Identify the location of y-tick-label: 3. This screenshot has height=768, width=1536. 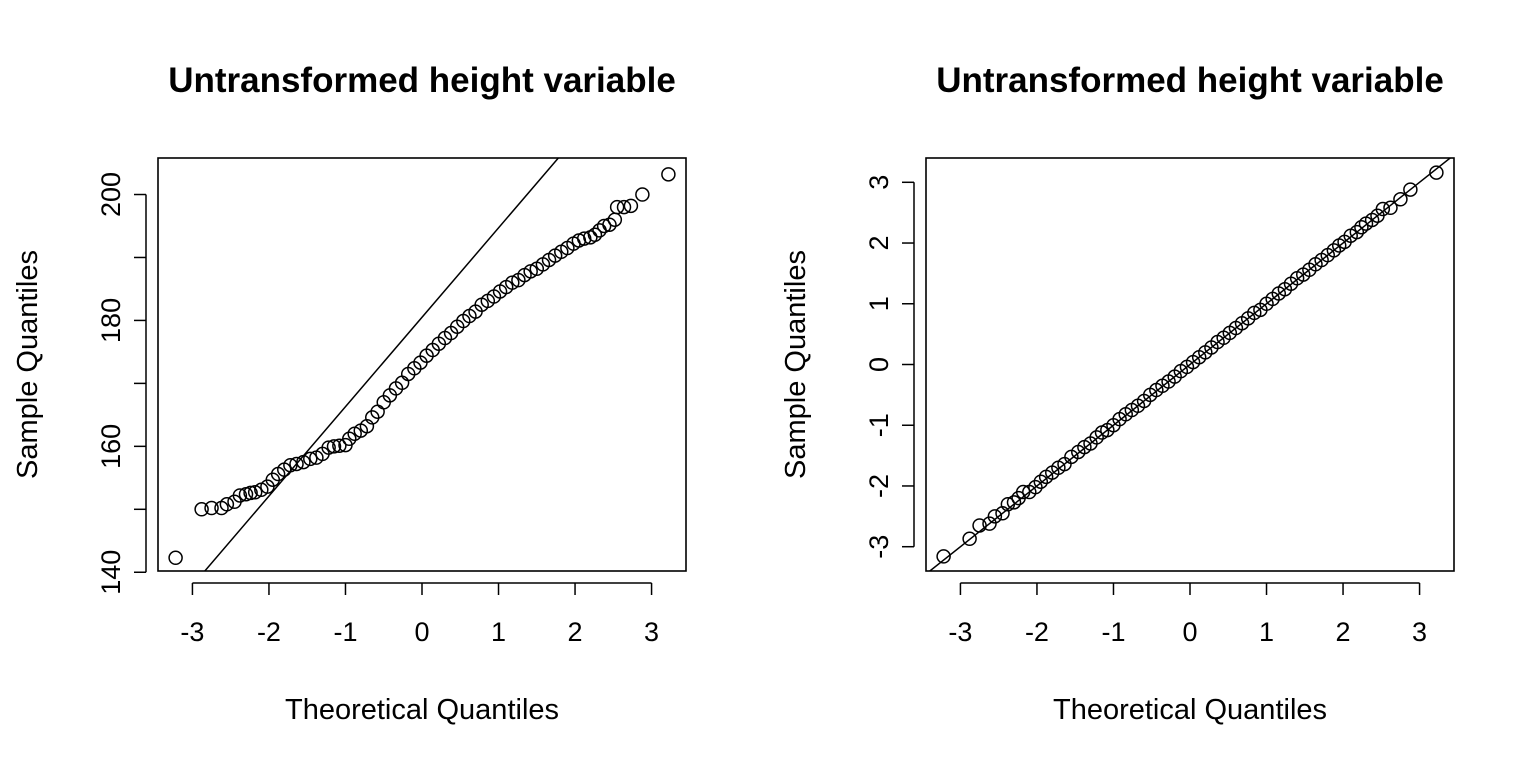
(879, 182).